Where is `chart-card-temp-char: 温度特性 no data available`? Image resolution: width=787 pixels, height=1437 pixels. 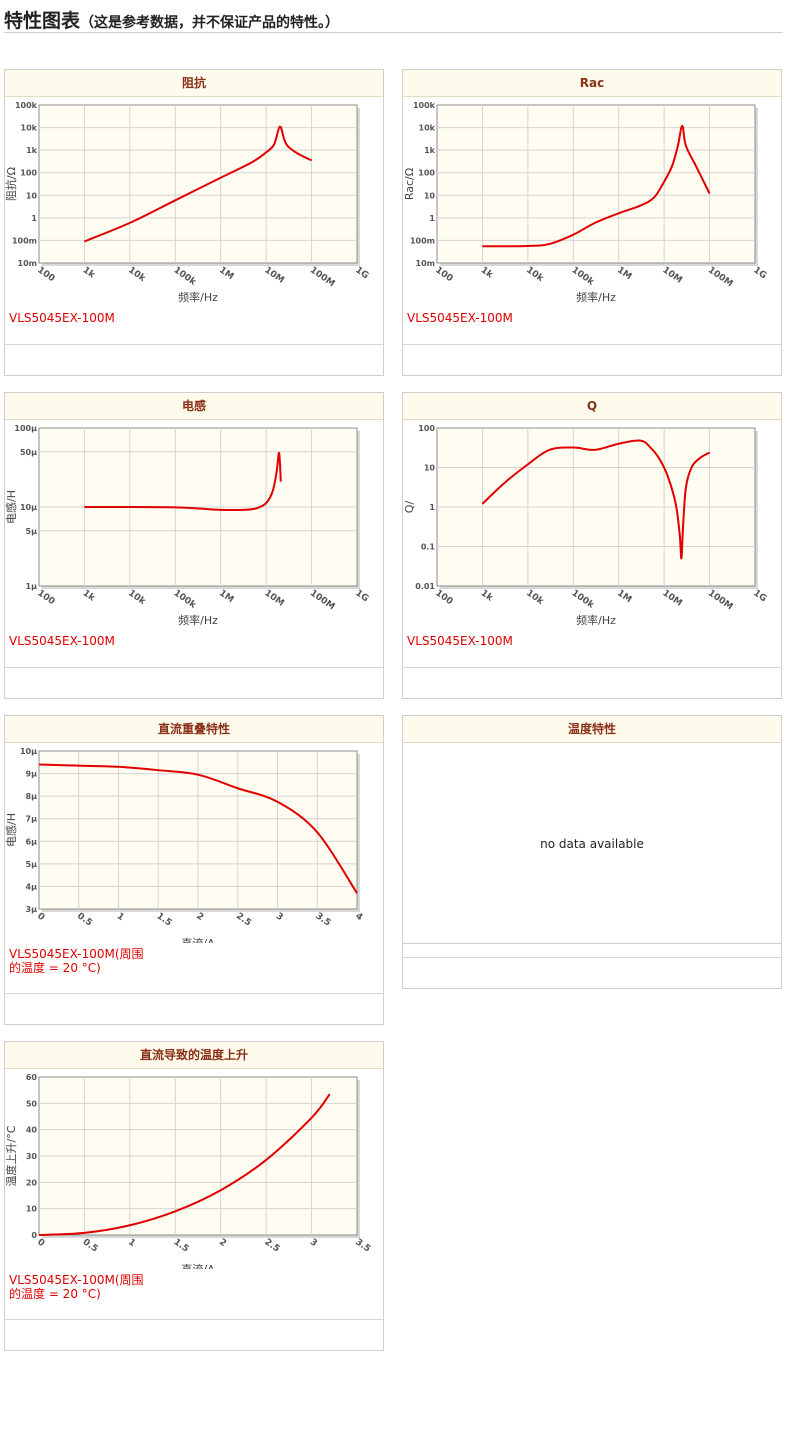
chart-card-temp-char: 温度特性 no data available is located at coordinates (592, 852).